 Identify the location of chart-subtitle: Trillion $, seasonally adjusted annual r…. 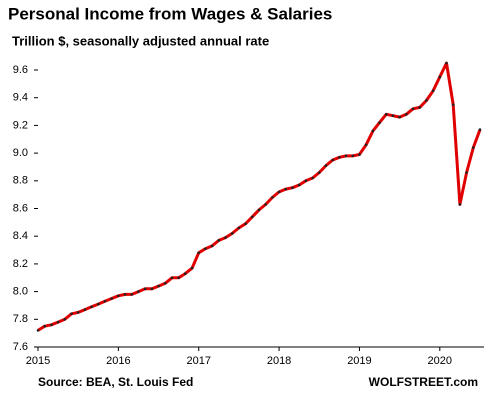
(140, 40).